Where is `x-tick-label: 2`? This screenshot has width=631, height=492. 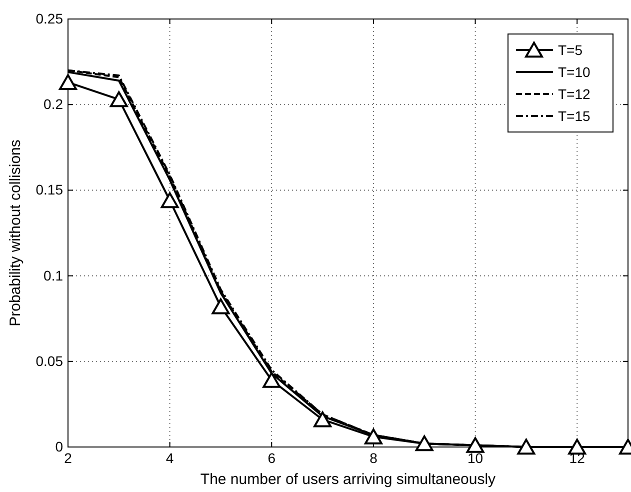
x-tick-label: 2 is located at coordinates (68, 458).